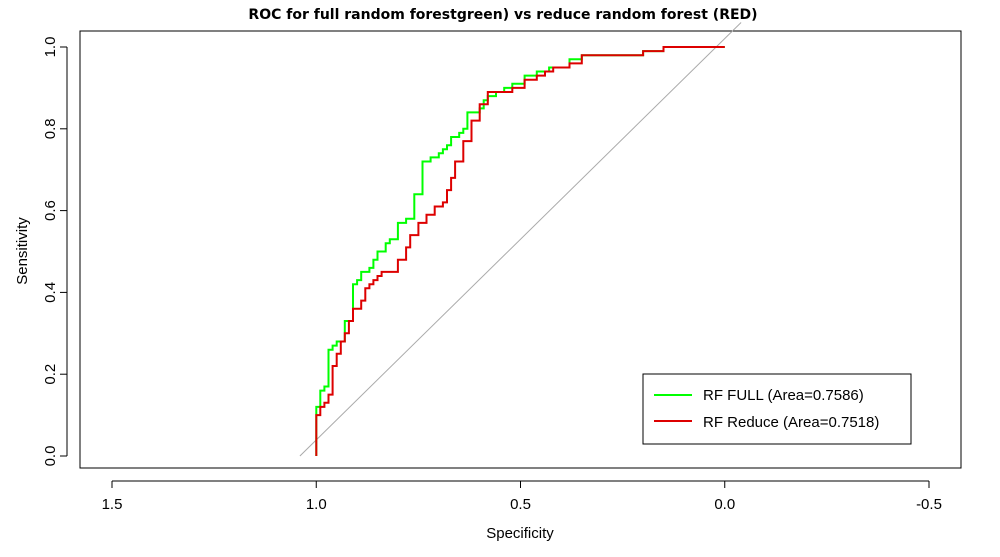 This screenshot has width=1000, height=557. What do you see at coordinates (50, 47) in the screenshot?
I see `y-tick-label: 1.0` at bounding box center [50, 47].